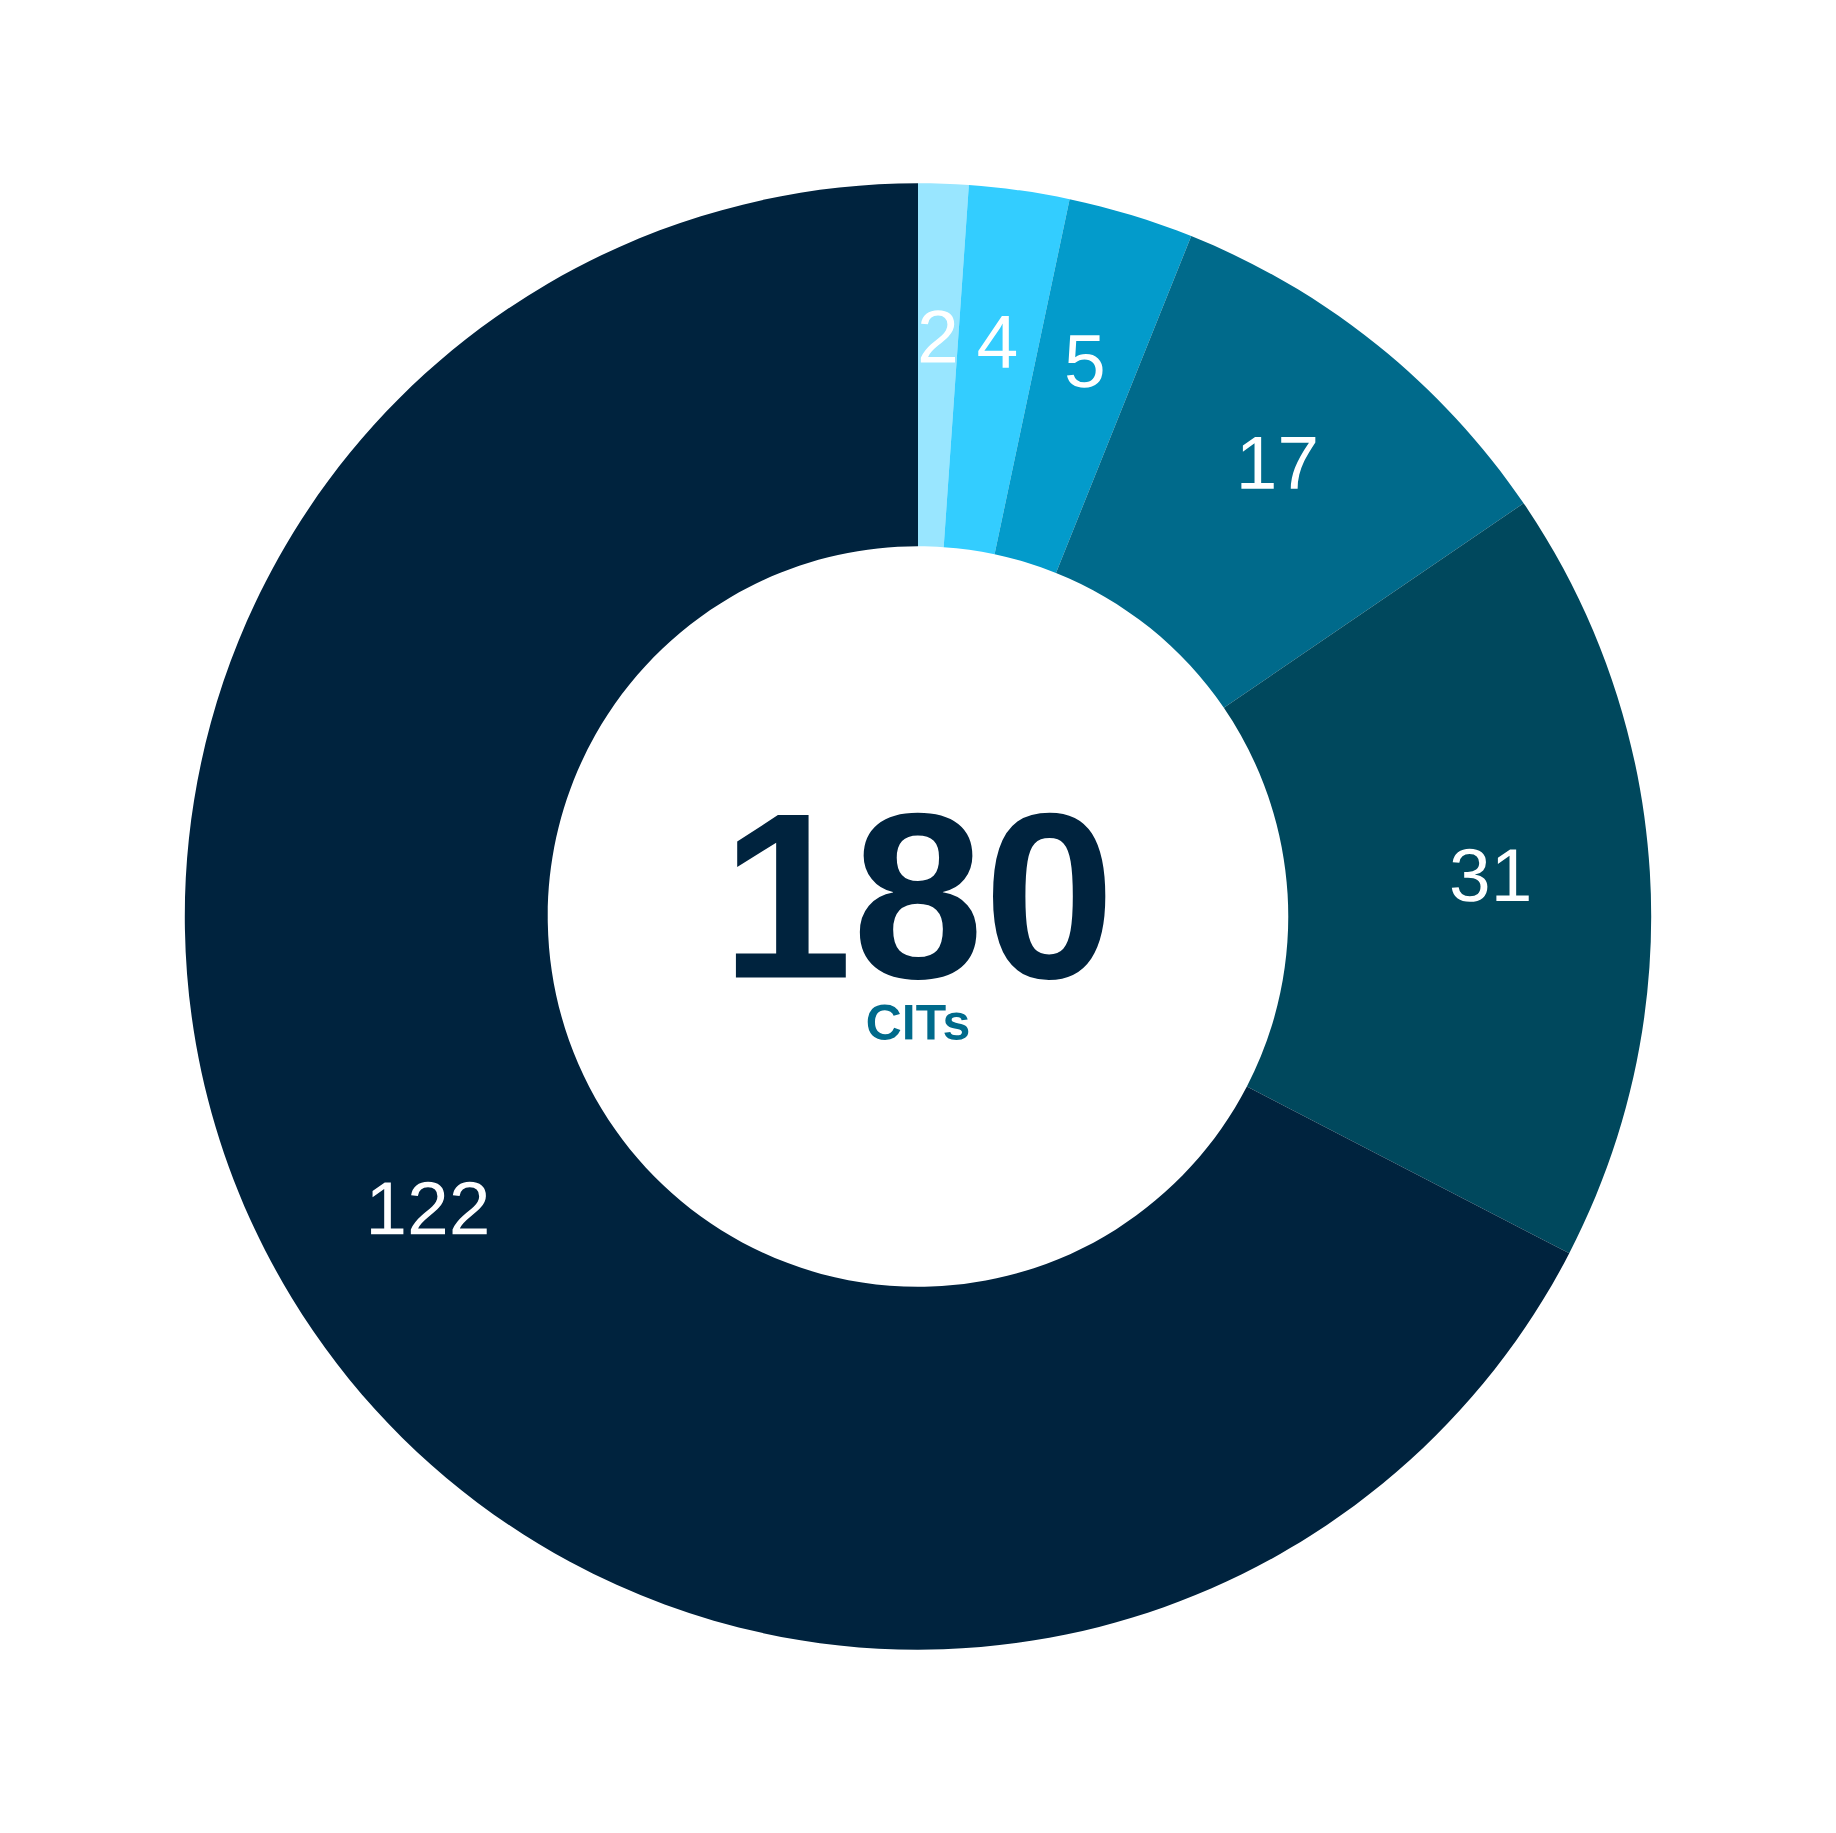  Describe the element at coordinates (1490, 875) in the screenshot. I see `data-label: 31` at that location.